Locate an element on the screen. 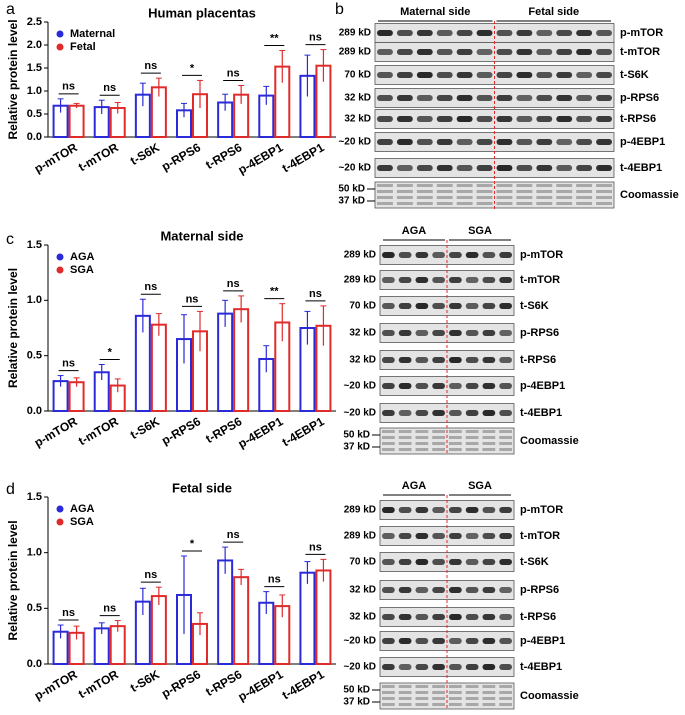  x-tick-label: t-S6K is located at coordinates (145, 428).